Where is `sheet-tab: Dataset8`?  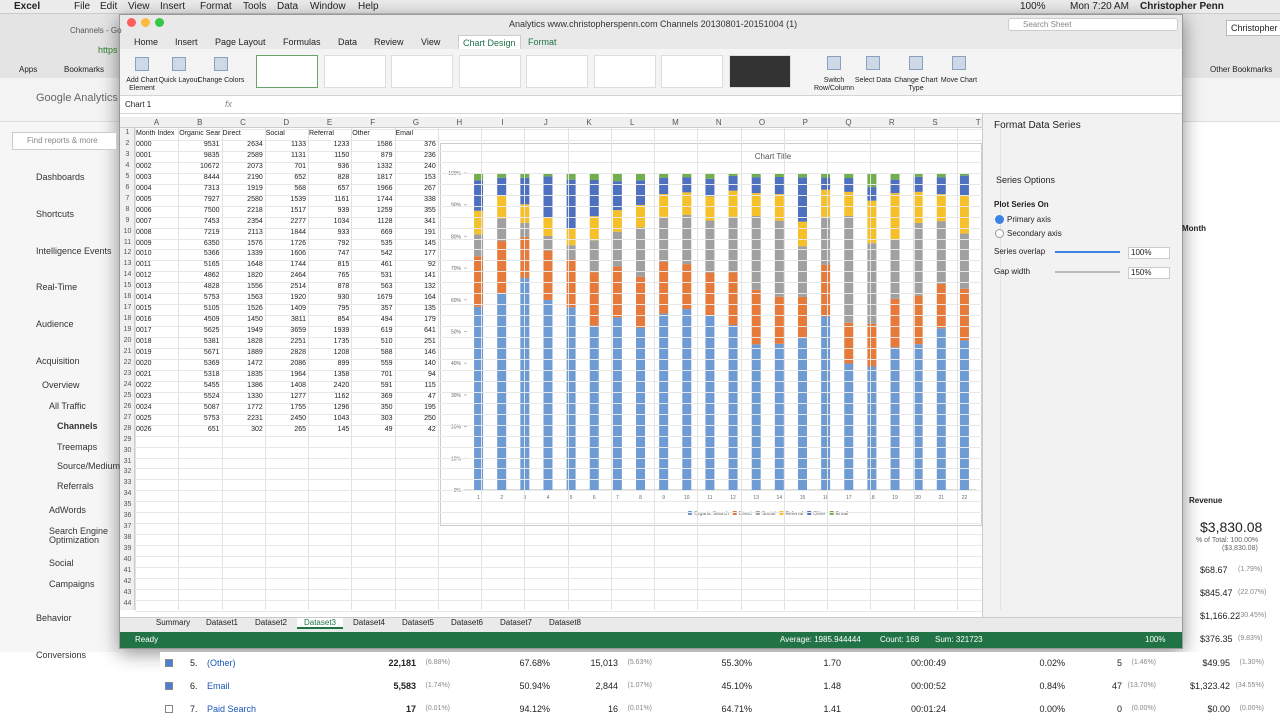
sheet-tab: Dataset8 is located at coordinates (565, 622).